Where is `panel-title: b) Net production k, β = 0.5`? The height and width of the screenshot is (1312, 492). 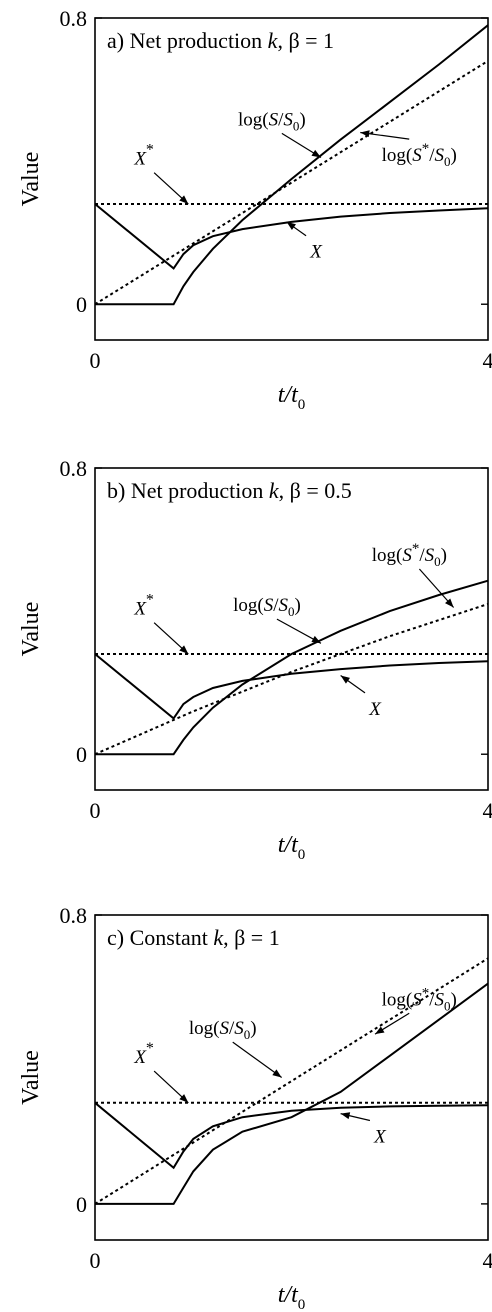
panel-title: b) Net production k, β = 0.5 is located at coordinates (229, 490).